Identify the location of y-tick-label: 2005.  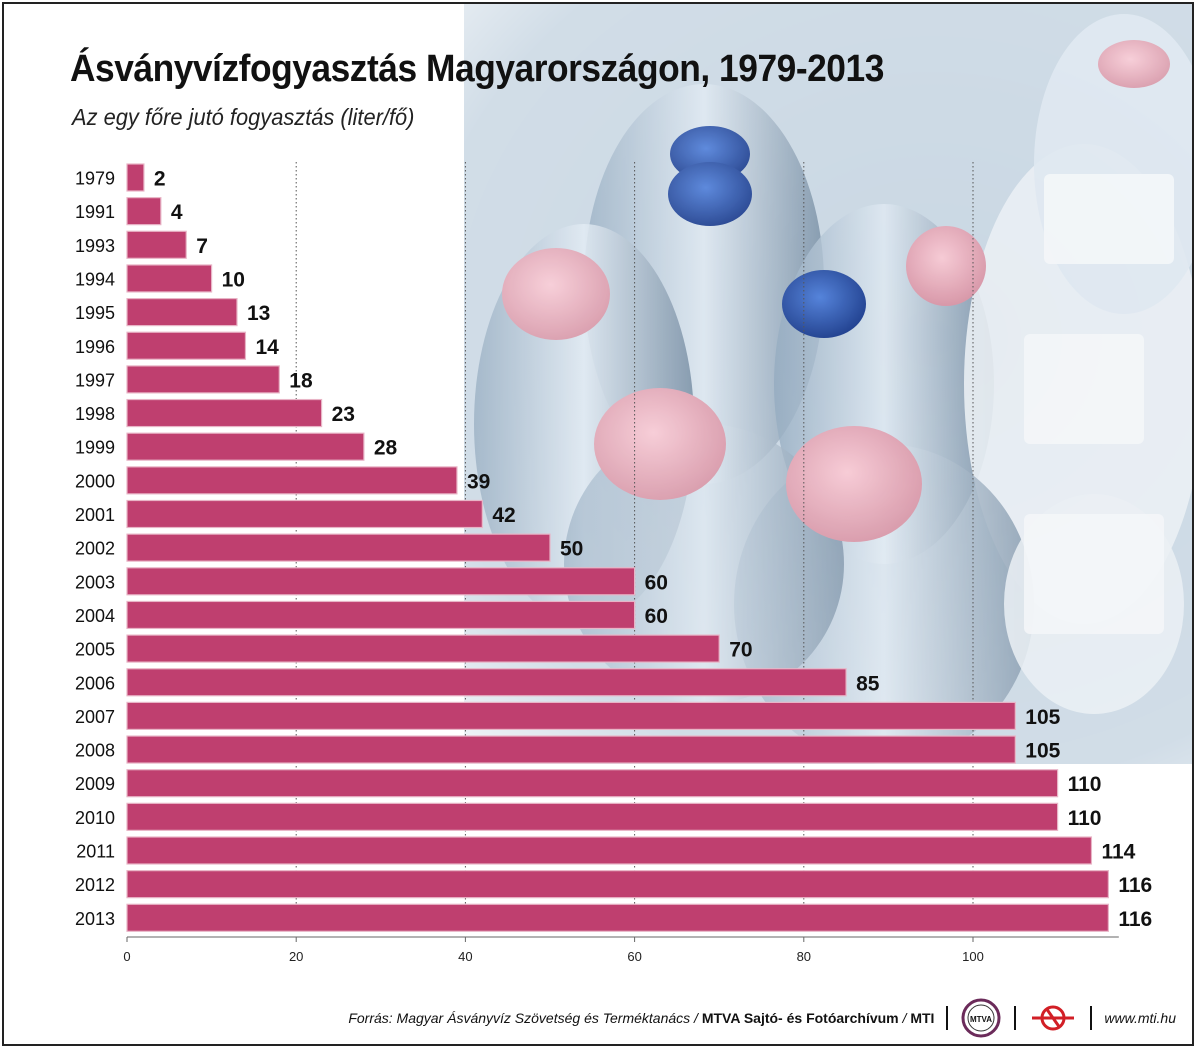
(95, 650).